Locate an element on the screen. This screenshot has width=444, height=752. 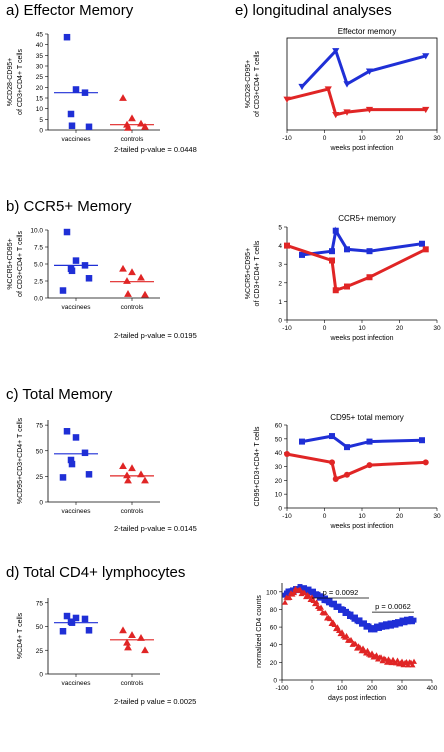
series-line-e3-vaccinees is located at coordinates (362, 441).